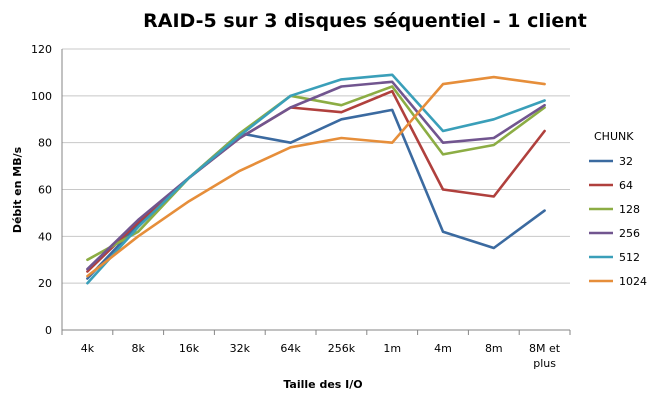 The width and height of the screenshot is (654, 405). Describe the element at coordinates (88, 348) in the screenshot. I see `x-tick-label: 4k` at that location.